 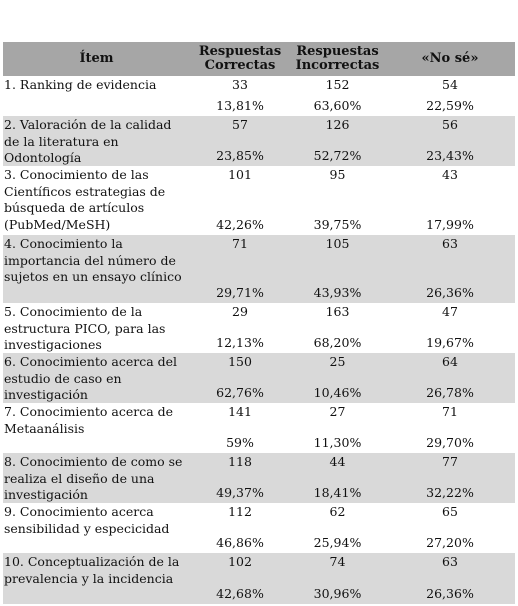 What do you see at coordinates (450, 84) in the screenshot?
I see `count: 54` at bounding box center [450, 84].